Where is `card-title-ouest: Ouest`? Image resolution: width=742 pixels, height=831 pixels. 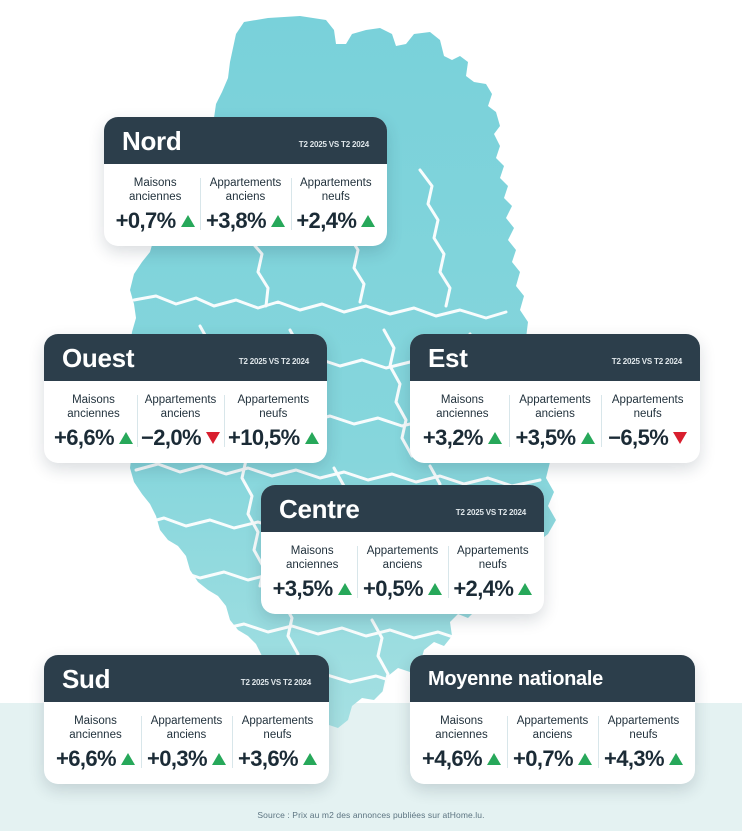
card-title-ouest: Ouest is located at coordinates (98, 357).